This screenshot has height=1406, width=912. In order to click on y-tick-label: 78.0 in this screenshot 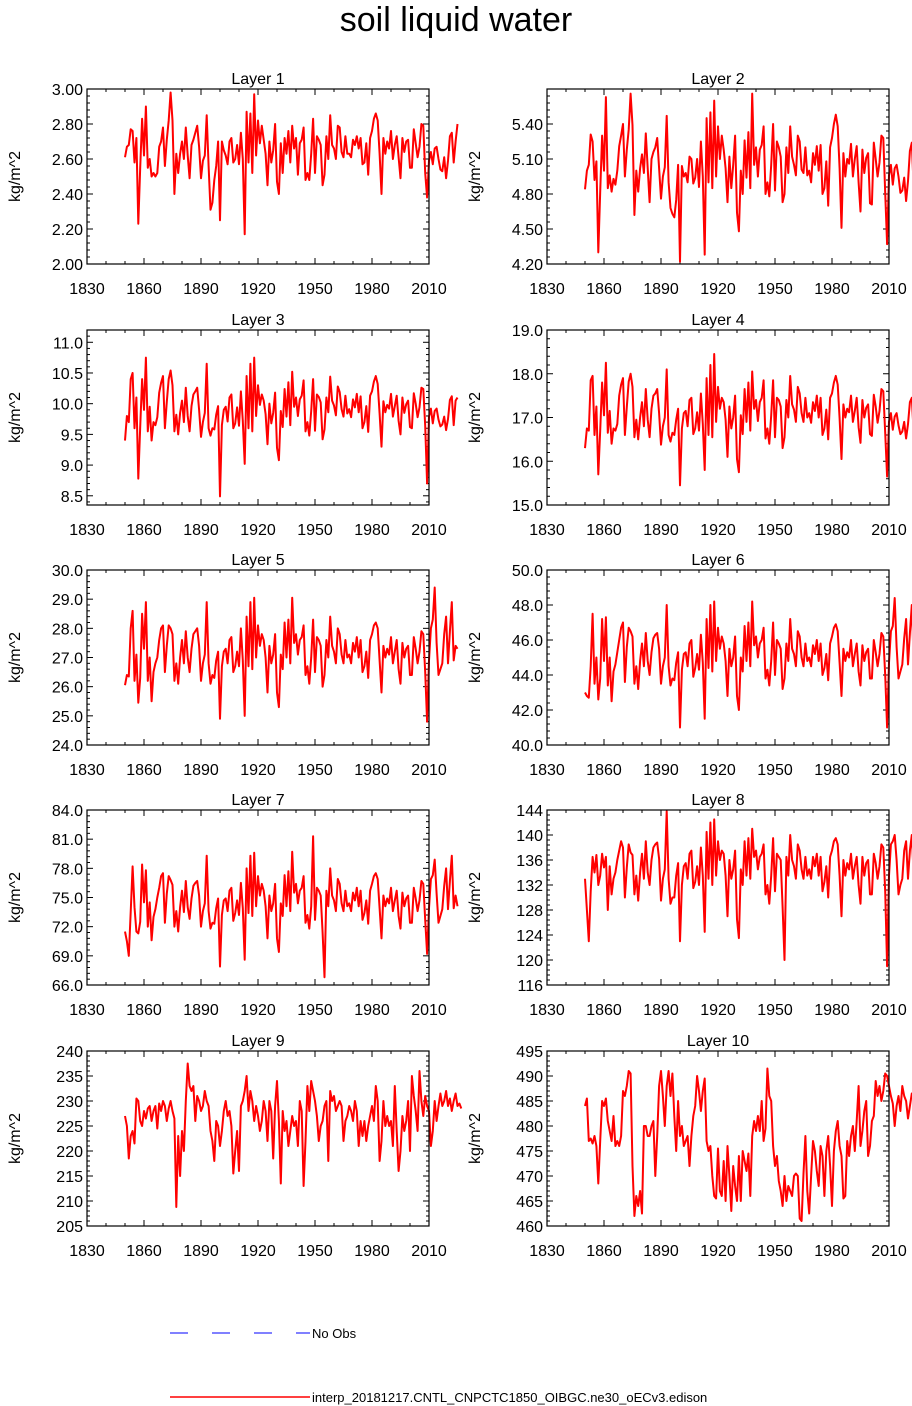, I will do `click(67, 869)`.